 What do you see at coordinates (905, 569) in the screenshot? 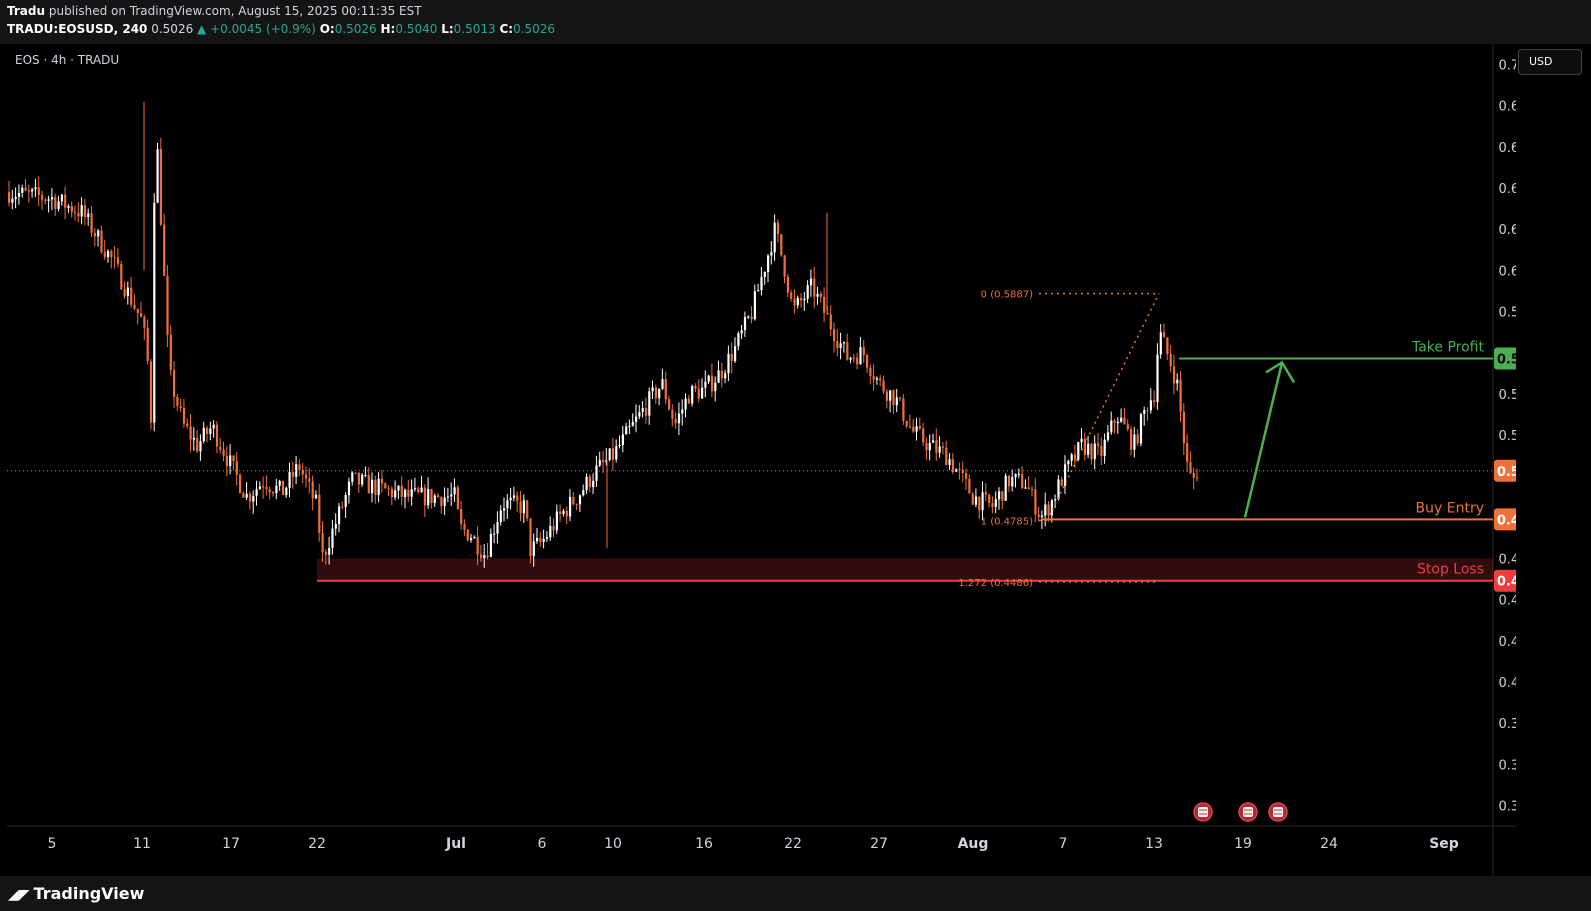
I see `stop-loss-zone` at bounding box center [905, 569].